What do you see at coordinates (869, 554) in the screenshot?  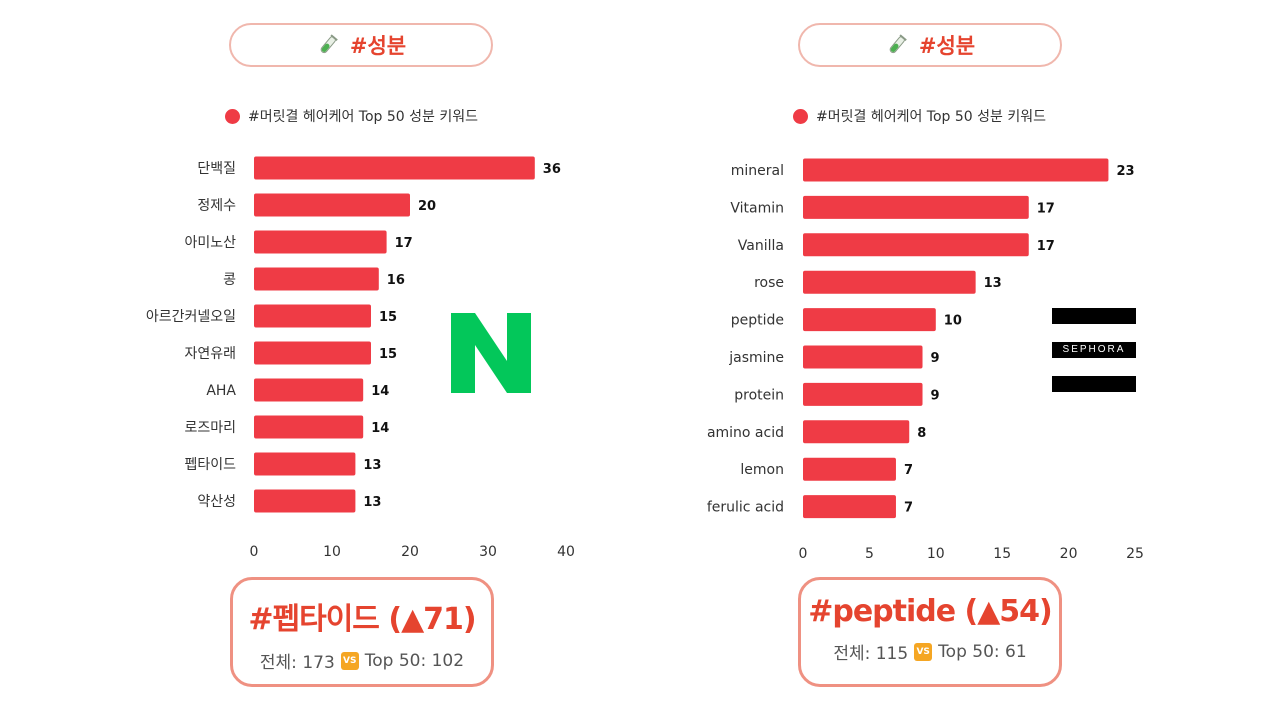 I see `x-tick-label: 5` at bounding box center [869, 554].